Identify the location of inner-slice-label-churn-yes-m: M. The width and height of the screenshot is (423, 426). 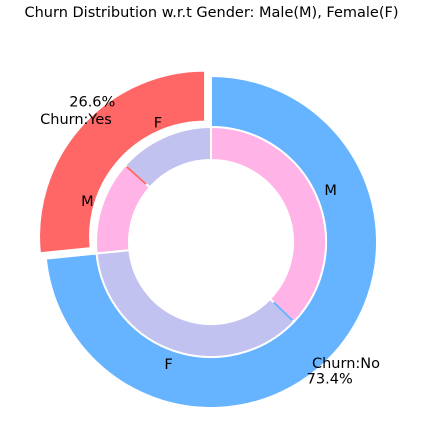
(87, 202).